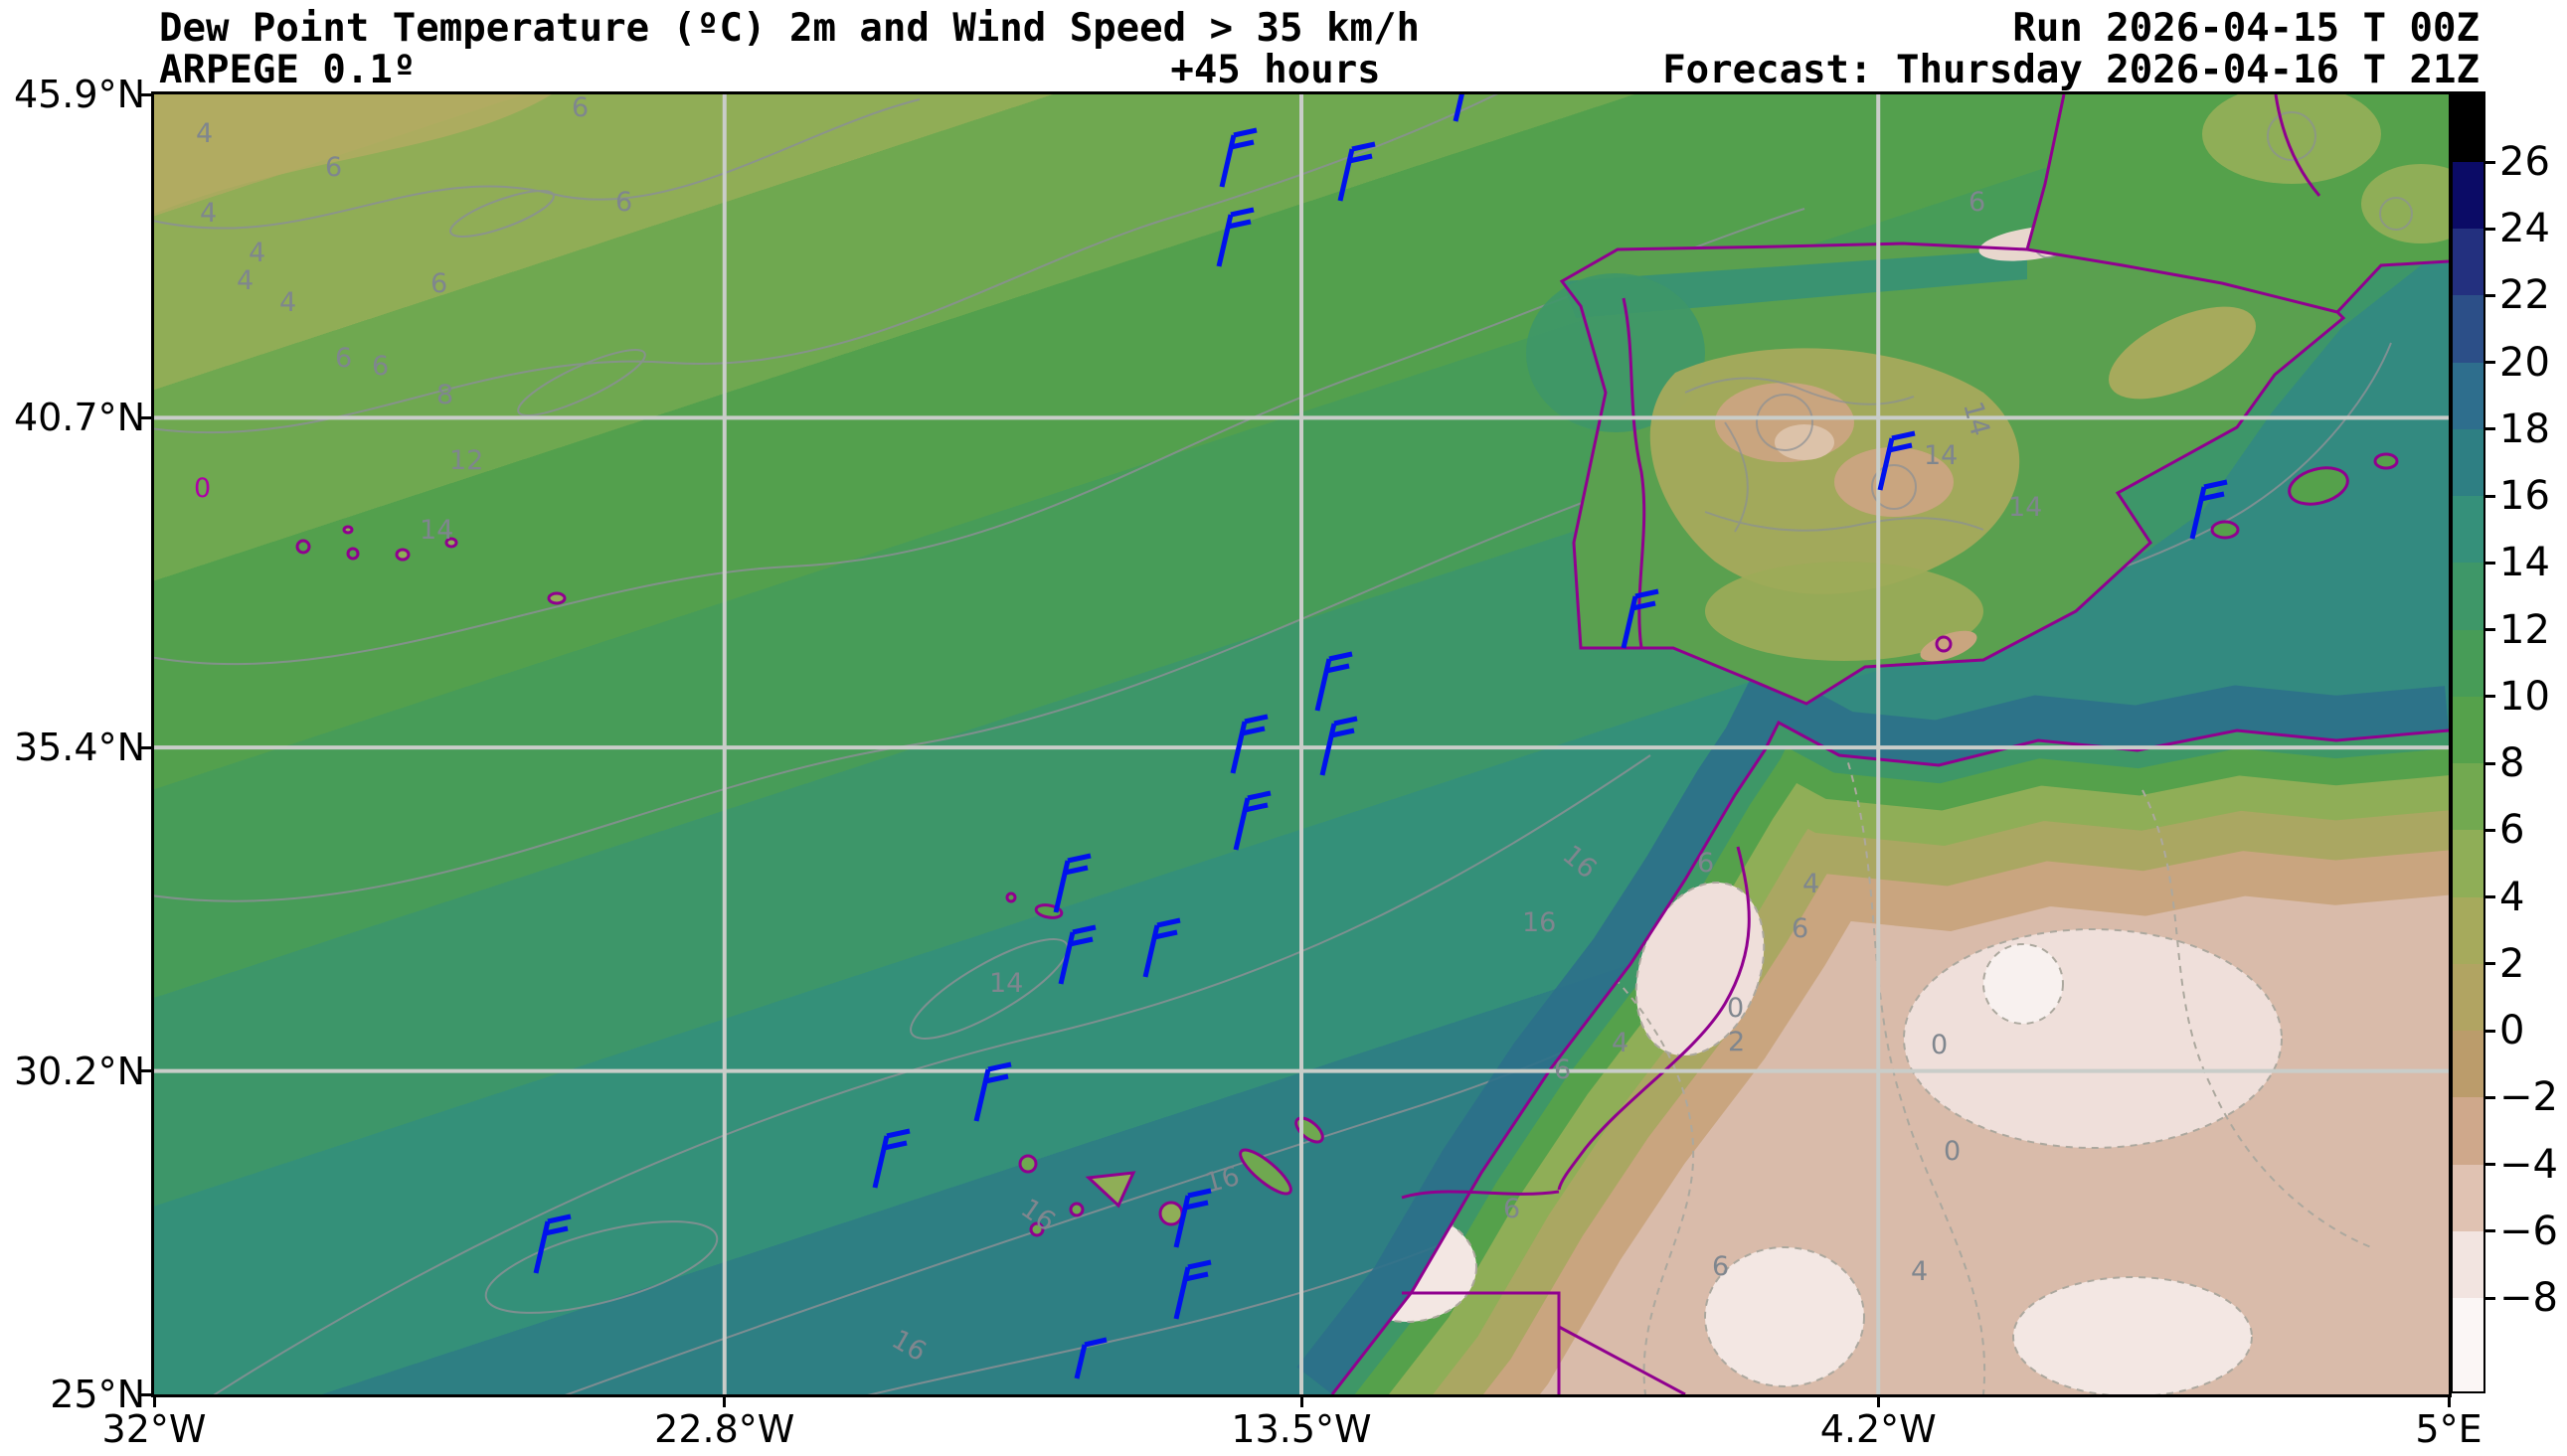 The height and width of the screenshot is (1456, 2567). I want to click on colorbar-tick-label: 6, so click(2512, 830).